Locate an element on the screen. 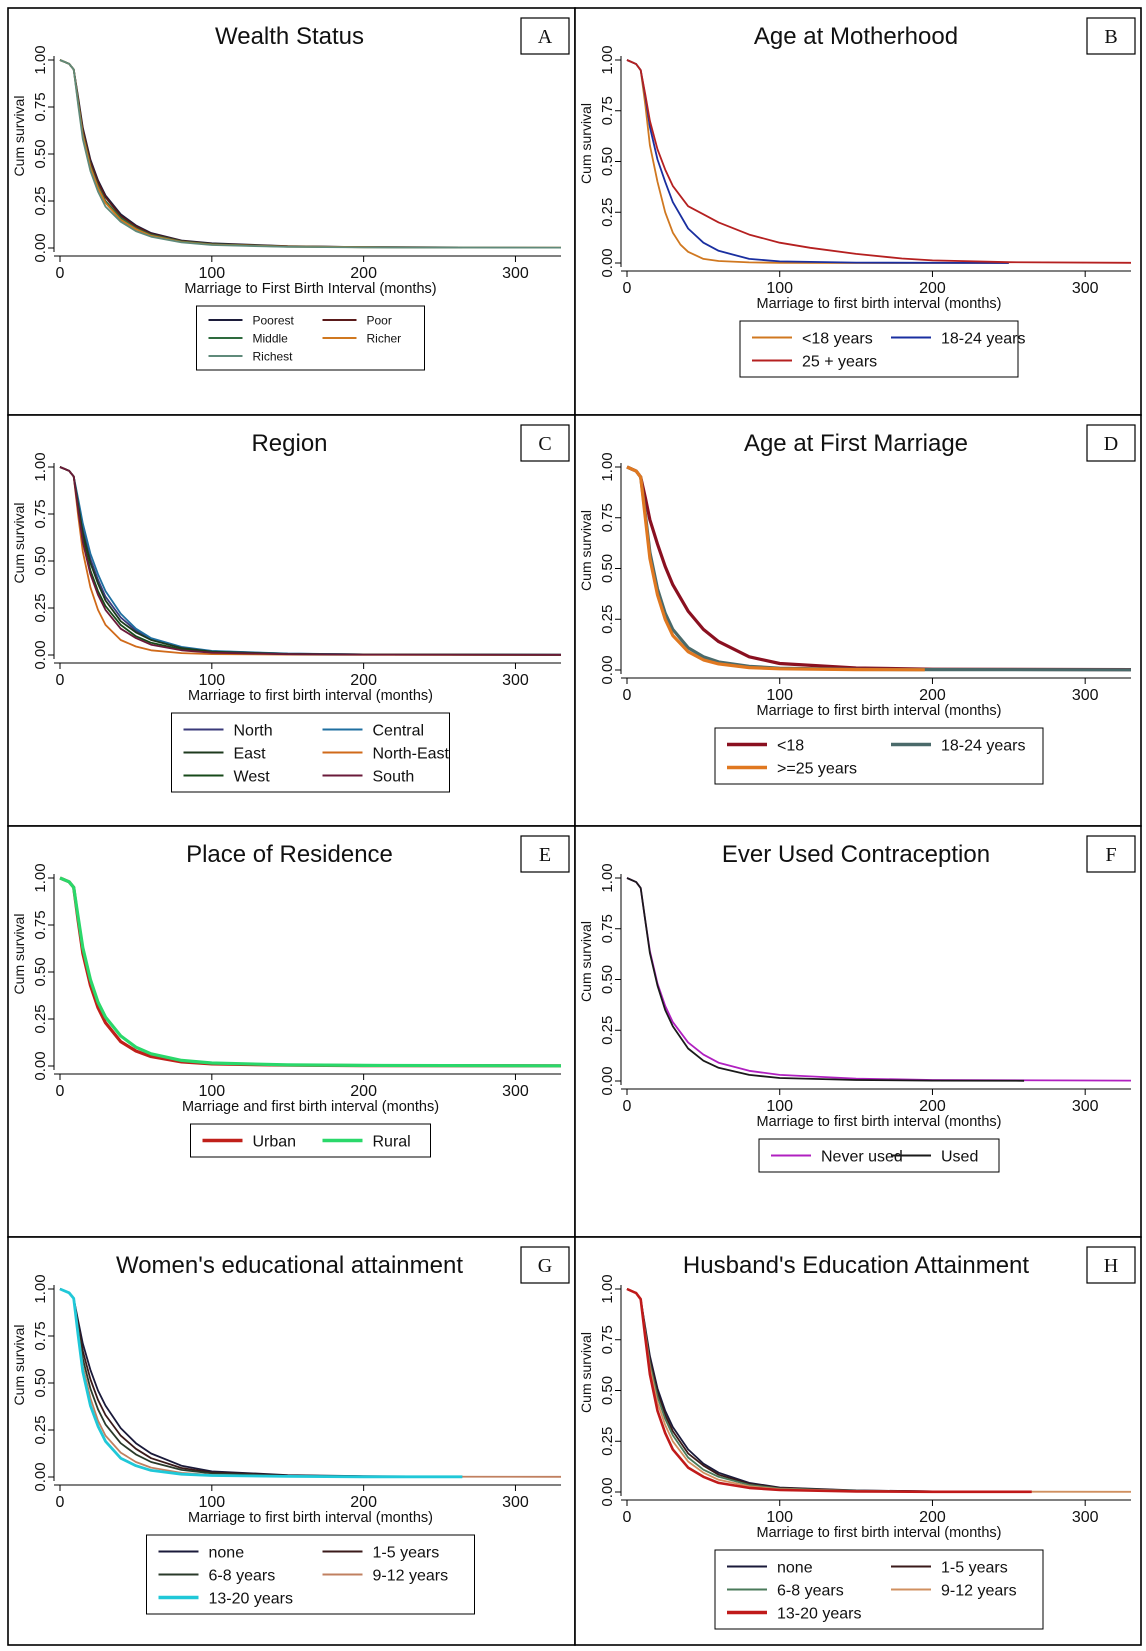  series-line-south is located at coordinates (310, 561).